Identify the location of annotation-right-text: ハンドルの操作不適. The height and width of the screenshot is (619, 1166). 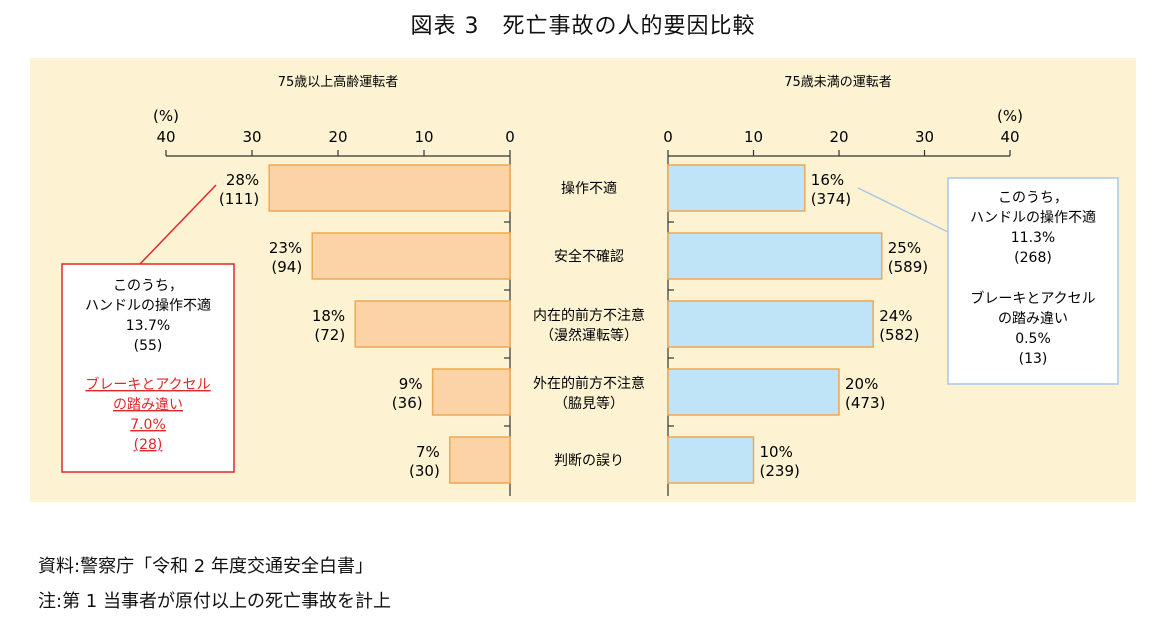
(1033, 217).